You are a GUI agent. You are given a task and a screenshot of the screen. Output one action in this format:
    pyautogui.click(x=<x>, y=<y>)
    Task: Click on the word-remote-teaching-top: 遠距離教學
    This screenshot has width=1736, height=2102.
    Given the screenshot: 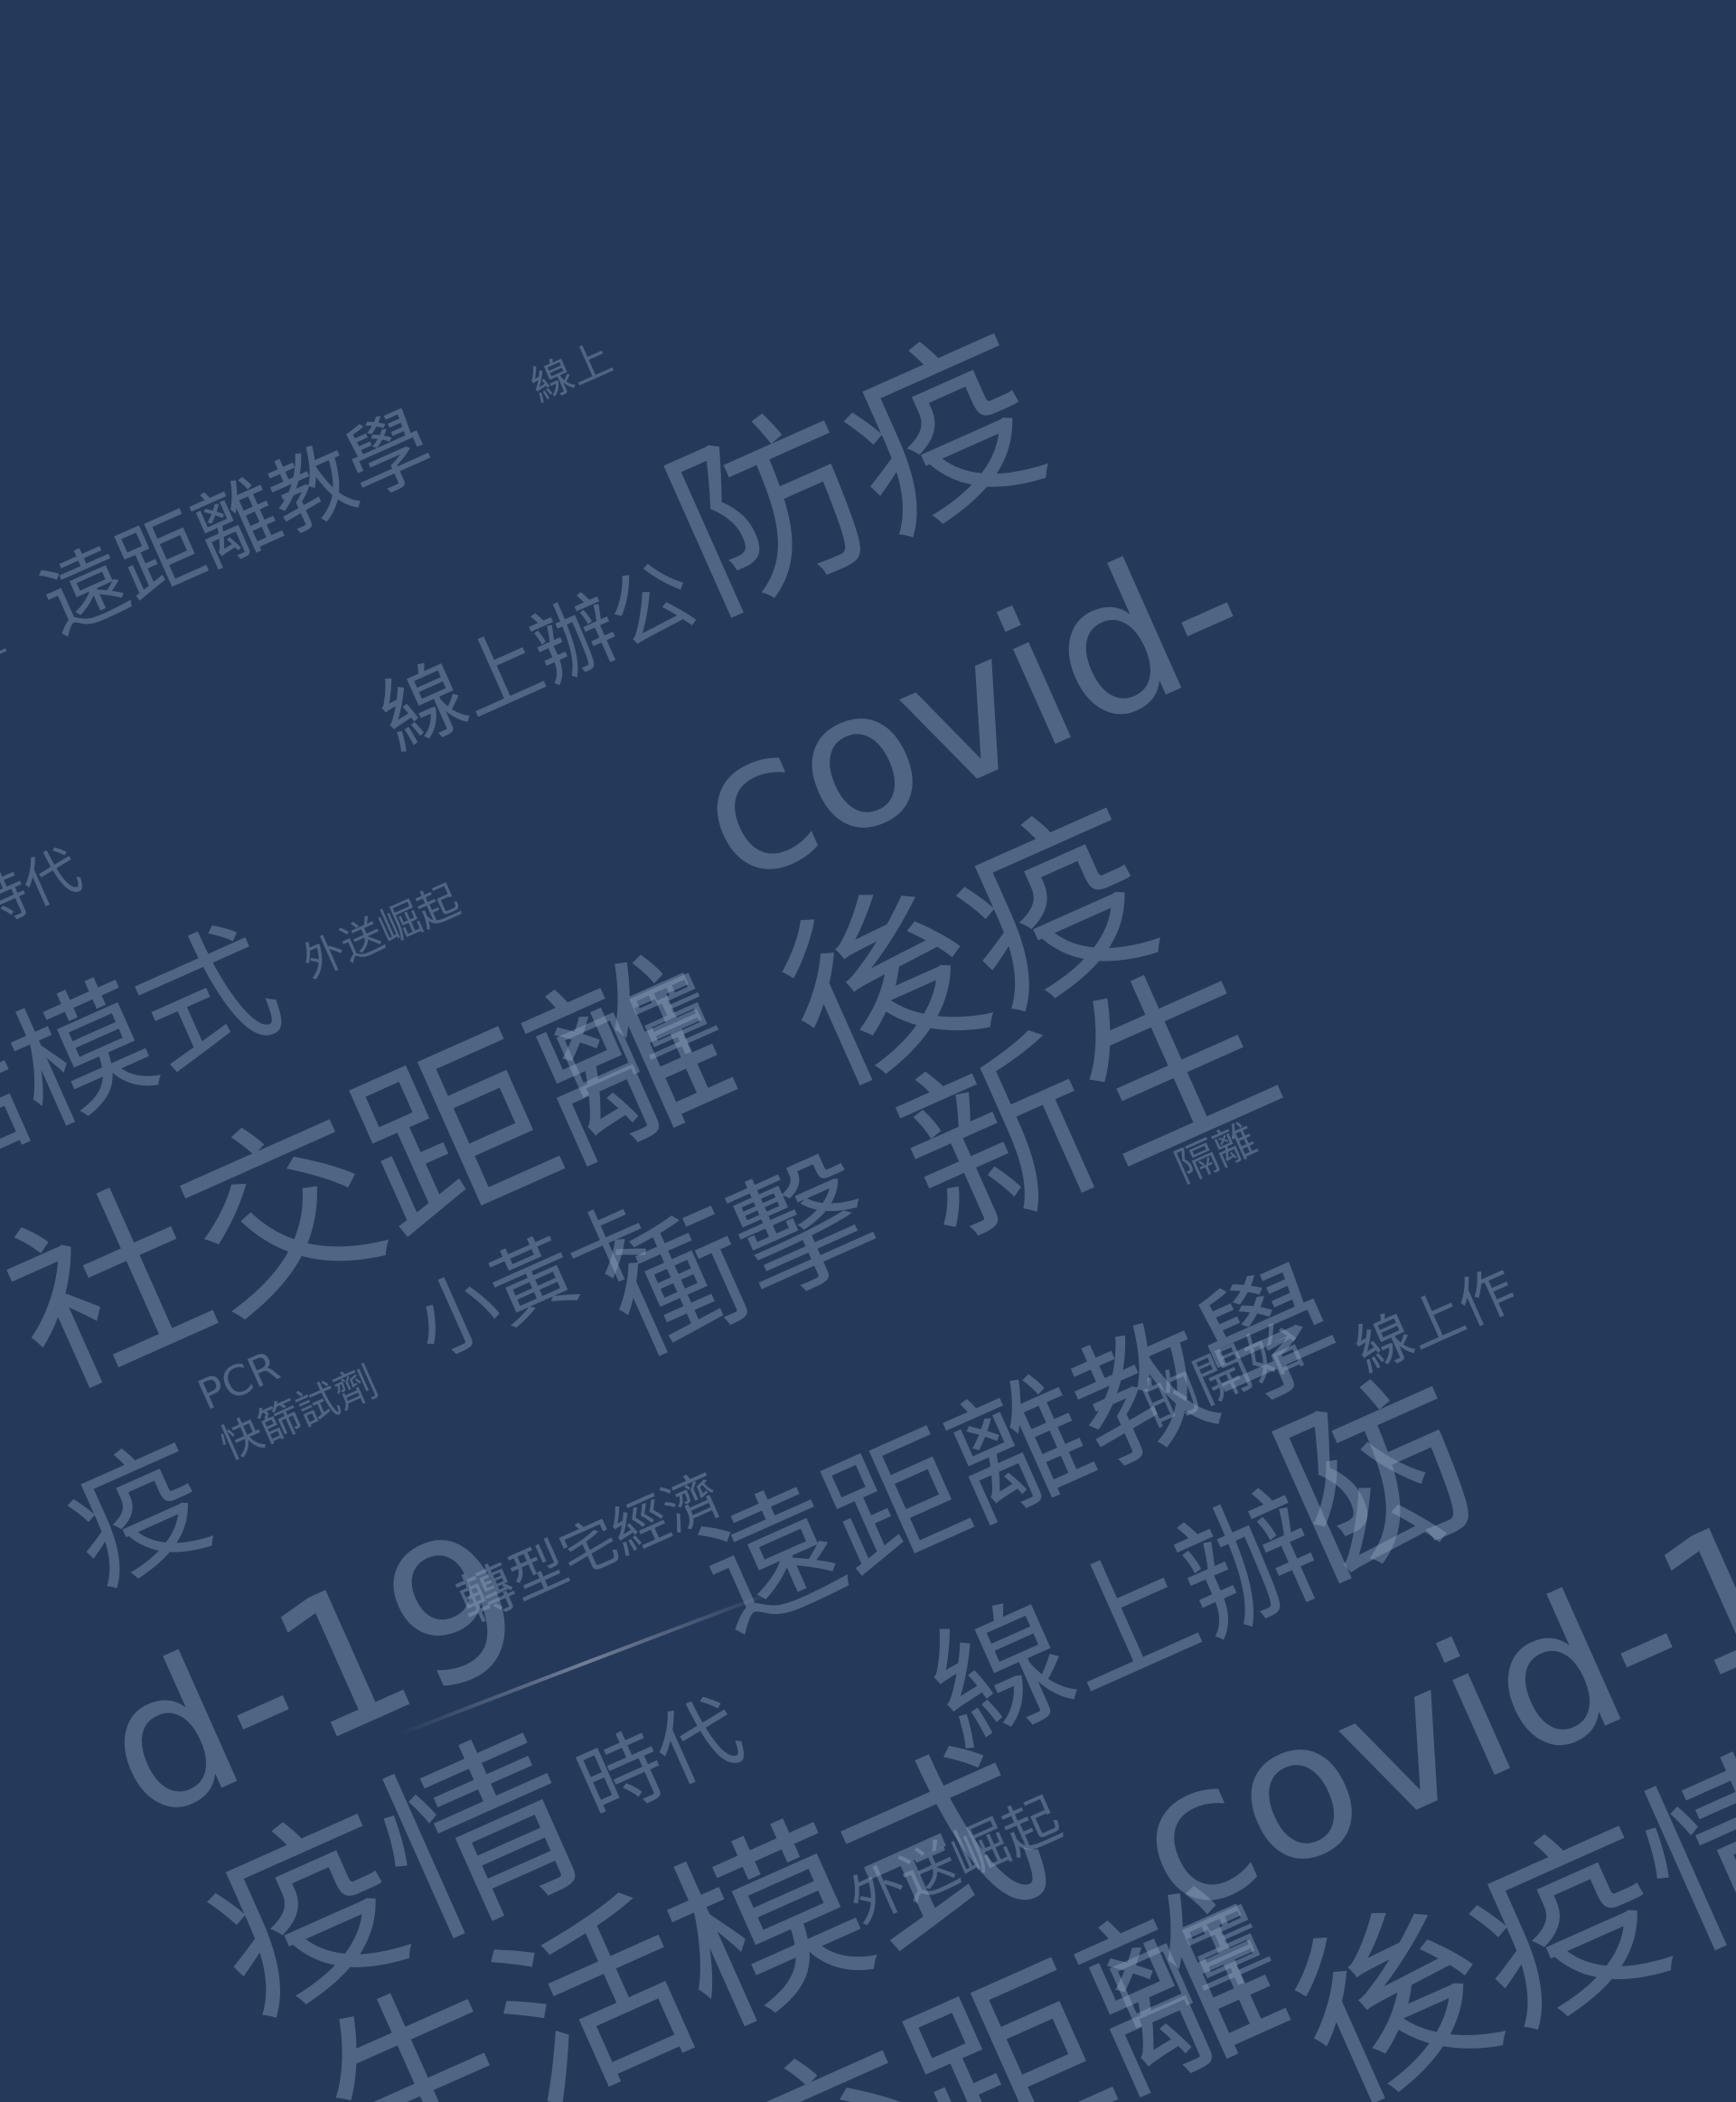 What is the action you would take?
    pyautogui.click(x=236, y=523)
    